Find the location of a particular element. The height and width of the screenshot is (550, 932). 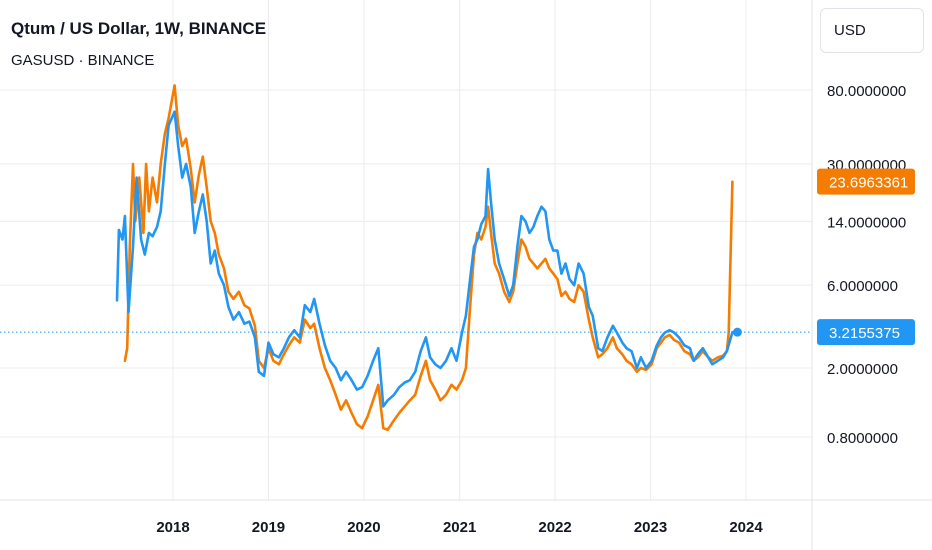

y-tick-label: 2.0000000 is located at coordinates (862, 369).